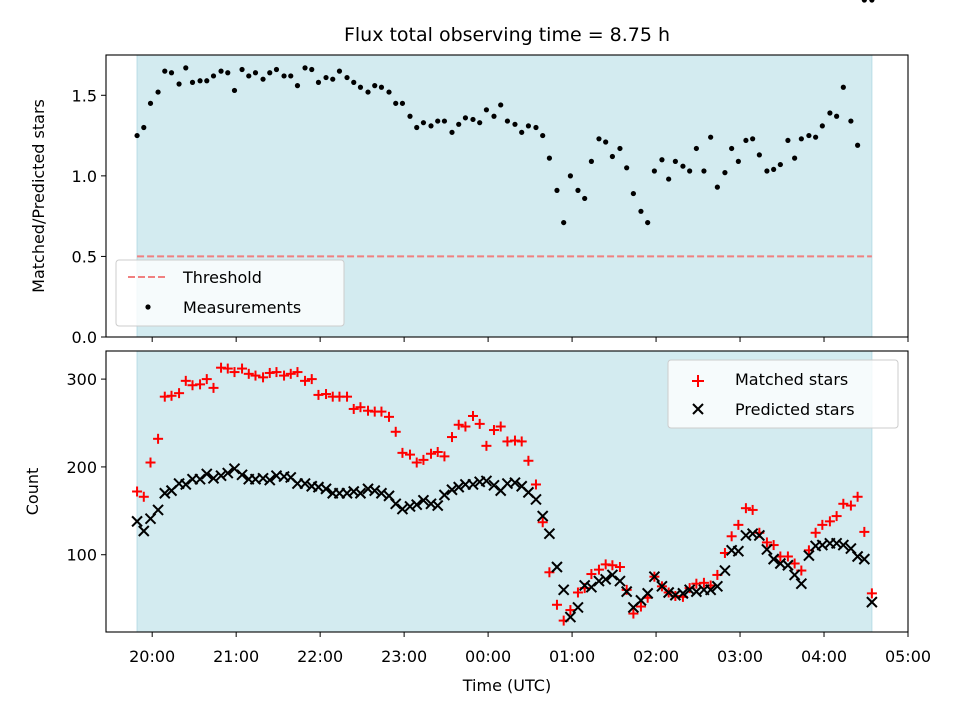 The width and height of the screenshot is (960, 720). I want to click on legend-predicted-label: Predicted stars, so click(795, 409).